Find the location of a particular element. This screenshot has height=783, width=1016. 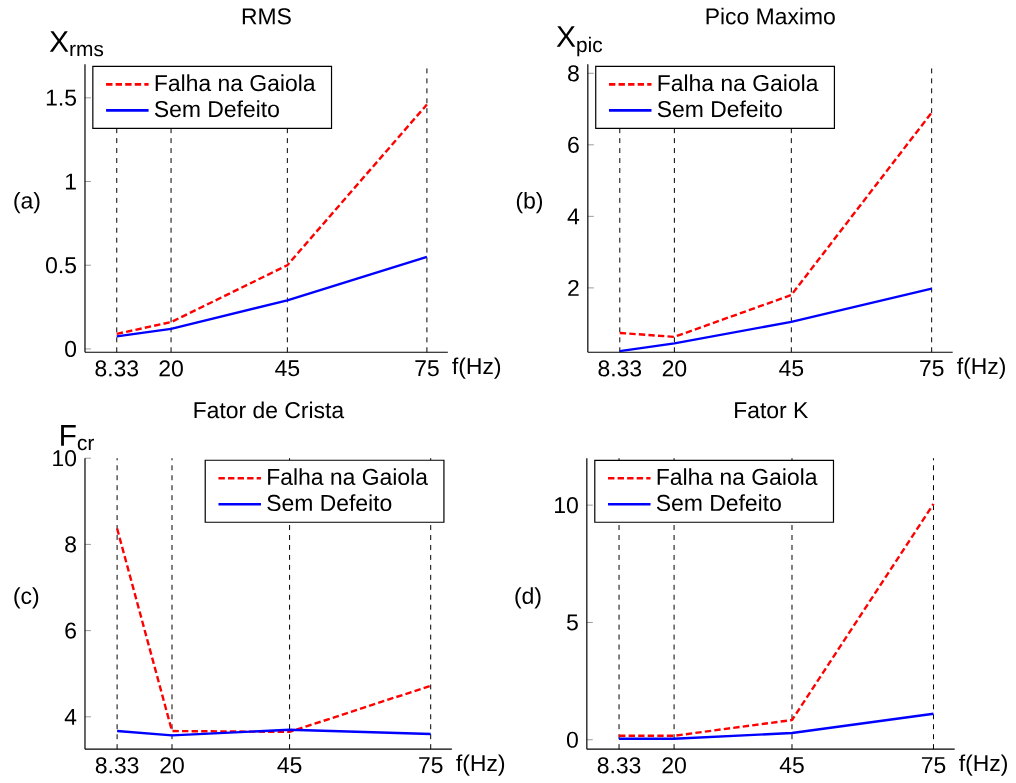

chart-title: RMS is located at coordinates (266, 16).